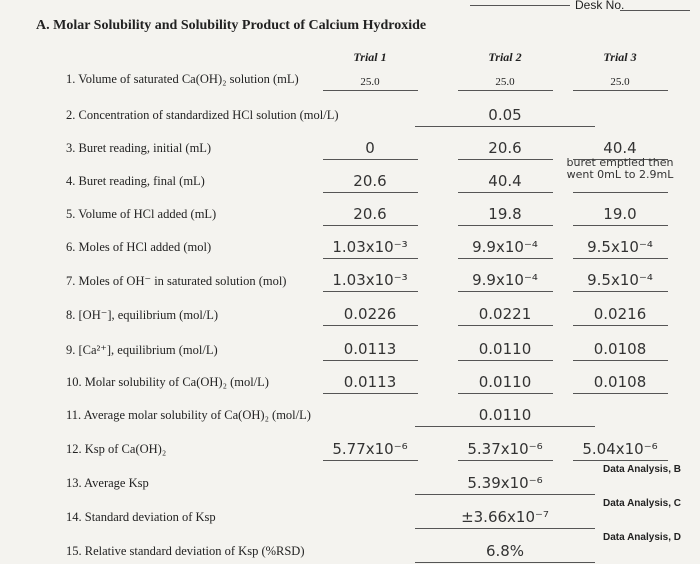 This screenshot has height=564, width=700. I want to click on row-label: 10. Molar solubility of Ca(OH)₂ (mol/L), so click(167, 382).